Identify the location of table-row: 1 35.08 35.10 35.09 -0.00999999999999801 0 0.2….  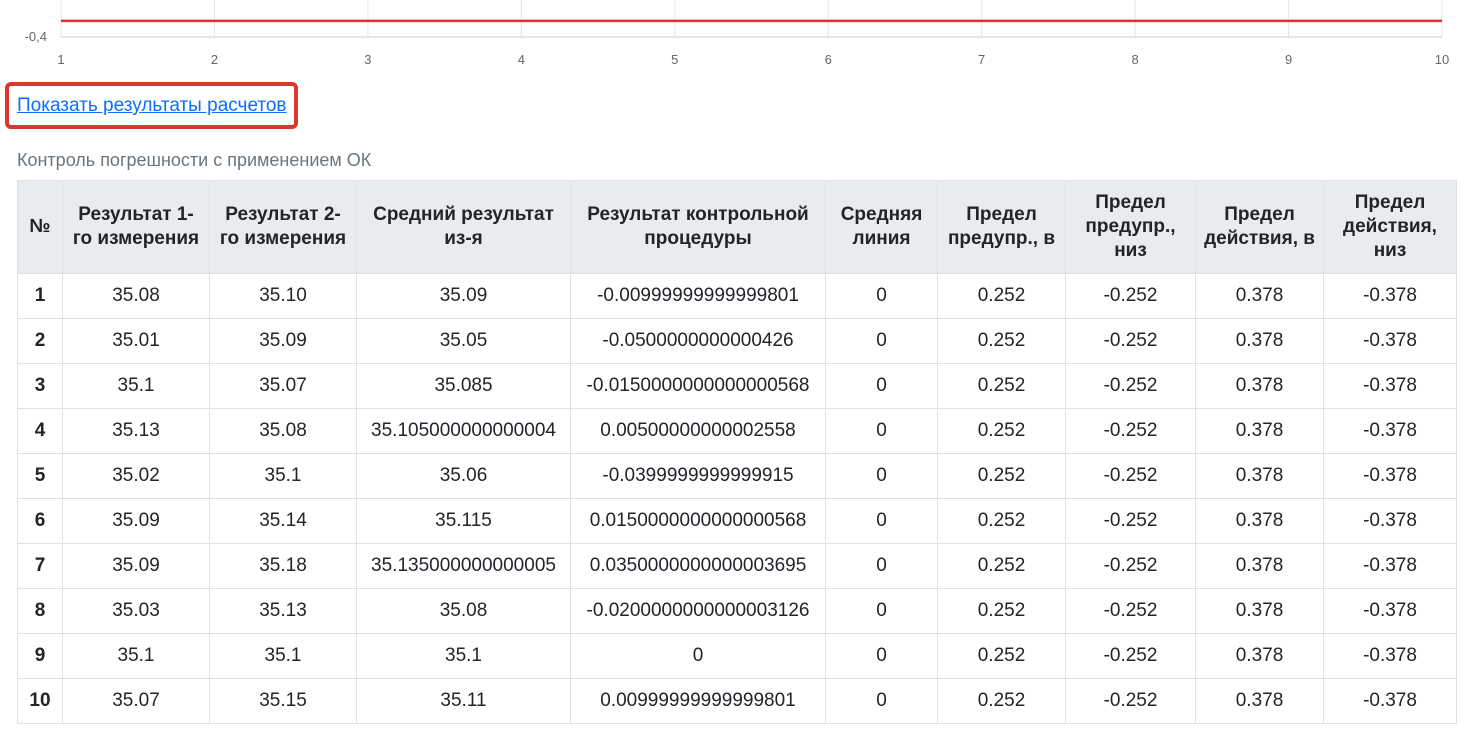
(737, 296).